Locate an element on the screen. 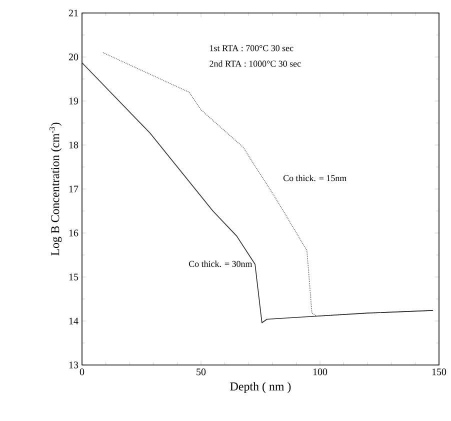 This screenshot has width=451, height=421. y-tick-label: 18 is located at coordinates (73, 145).